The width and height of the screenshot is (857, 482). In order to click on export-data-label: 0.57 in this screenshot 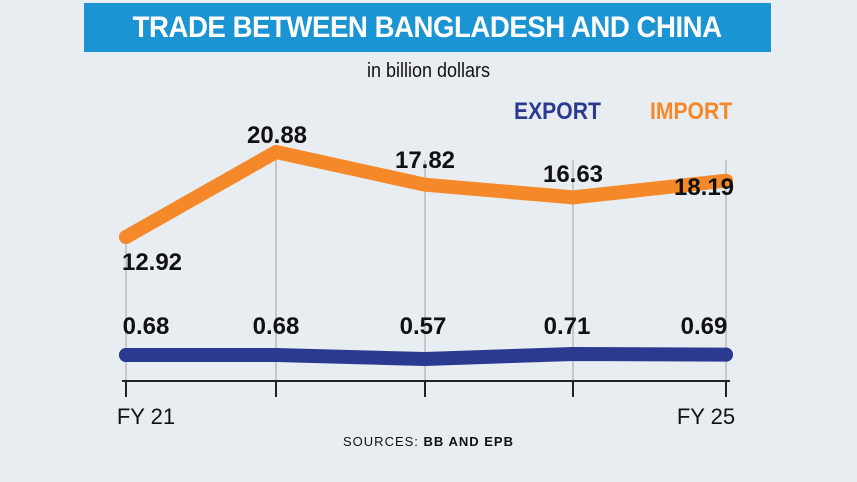, I will do `click(423, 326)`.